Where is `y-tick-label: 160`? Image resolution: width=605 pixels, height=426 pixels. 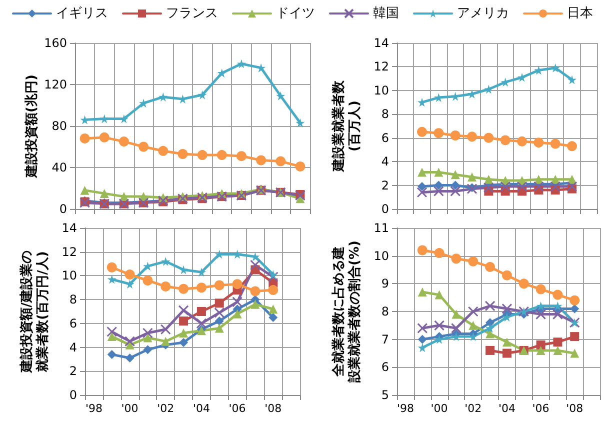
y-tick-label: 160 is located at coordinates (55, 43).